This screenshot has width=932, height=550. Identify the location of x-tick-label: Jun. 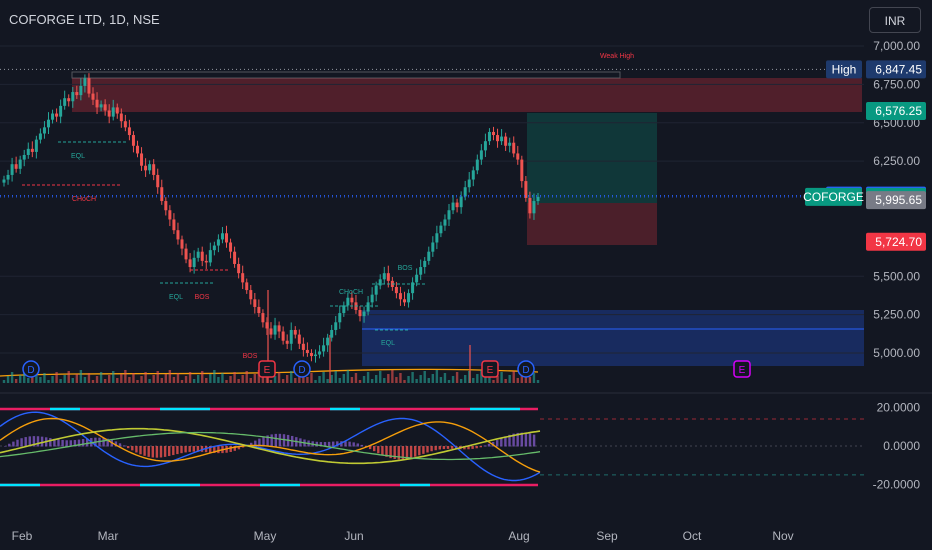
(353, 536).